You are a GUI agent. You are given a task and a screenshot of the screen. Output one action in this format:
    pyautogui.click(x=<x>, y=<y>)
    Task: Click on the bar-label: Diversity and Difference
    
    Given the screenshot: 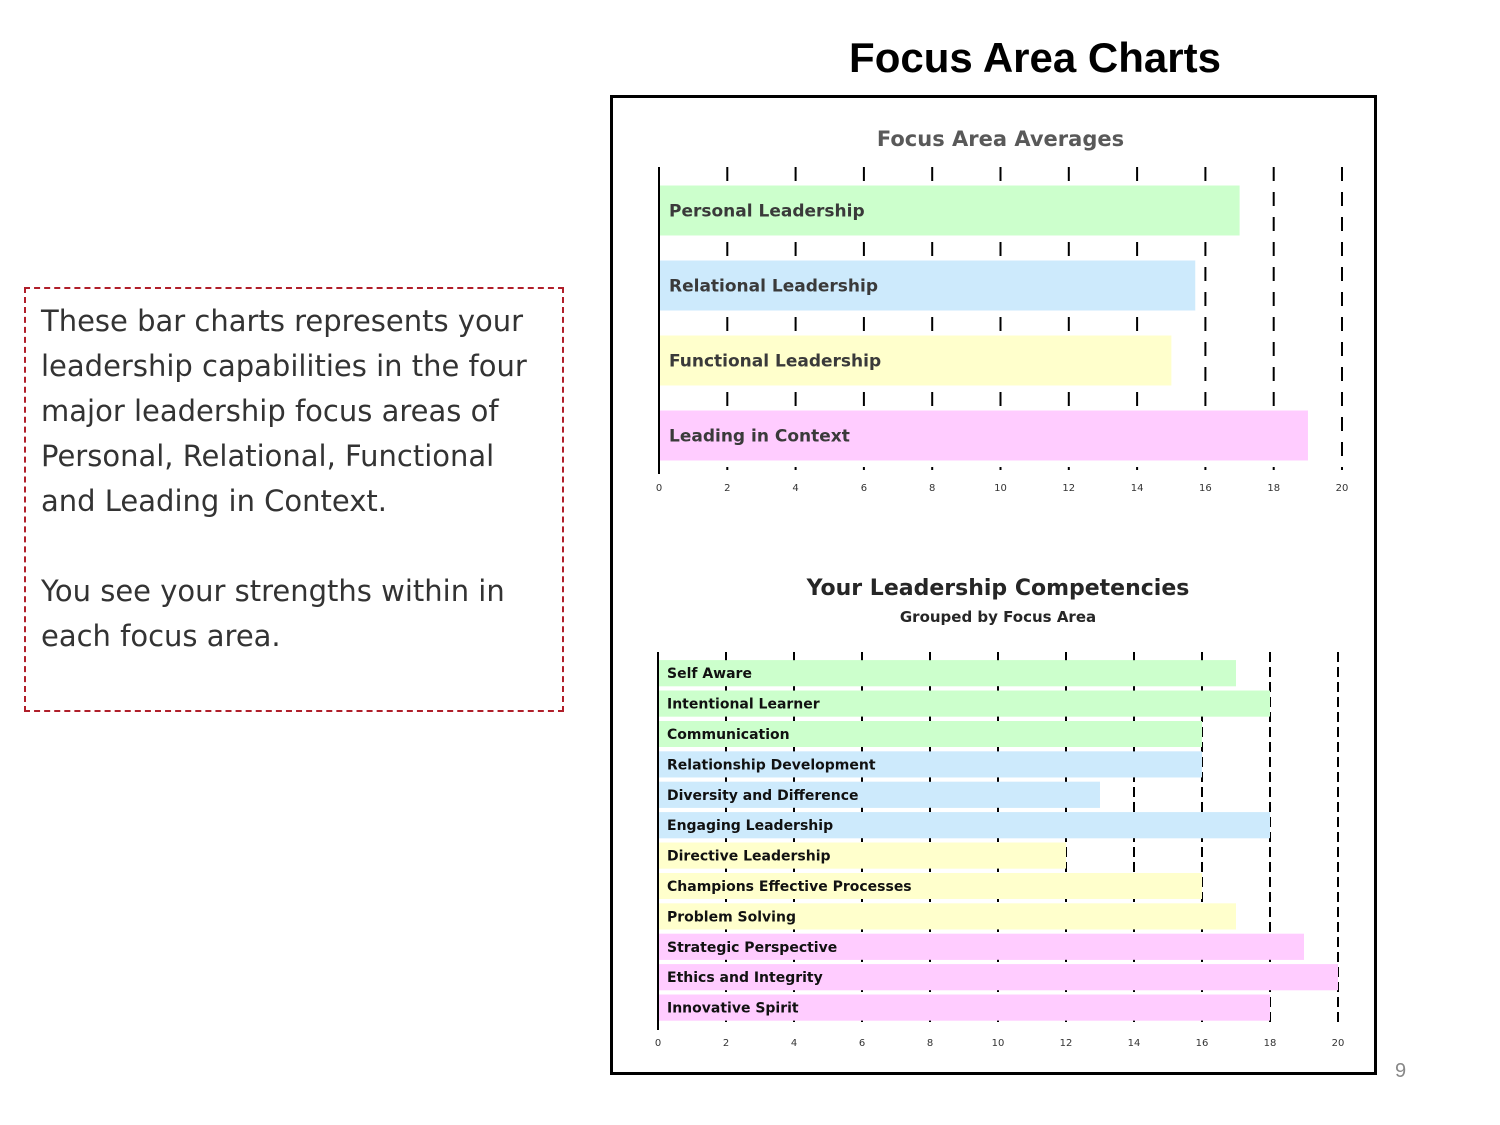 What is the action you would take?
    pyautogui.click(x=763, y=796)
    